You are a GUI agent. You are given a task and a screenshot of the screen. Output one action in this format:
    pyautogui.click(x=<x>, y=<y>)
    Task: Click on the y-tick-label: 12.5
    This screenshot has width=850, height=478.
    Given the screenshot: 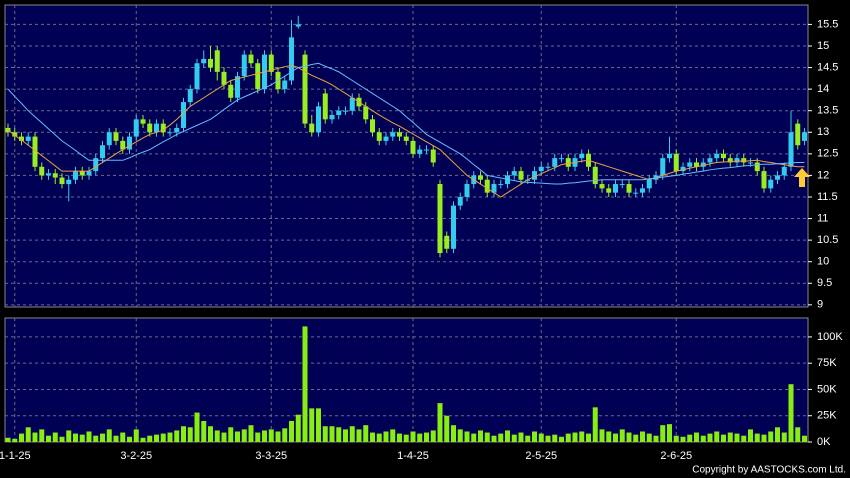 What is the action you would take?
    pyautogui.click(x=827, y=154)
    